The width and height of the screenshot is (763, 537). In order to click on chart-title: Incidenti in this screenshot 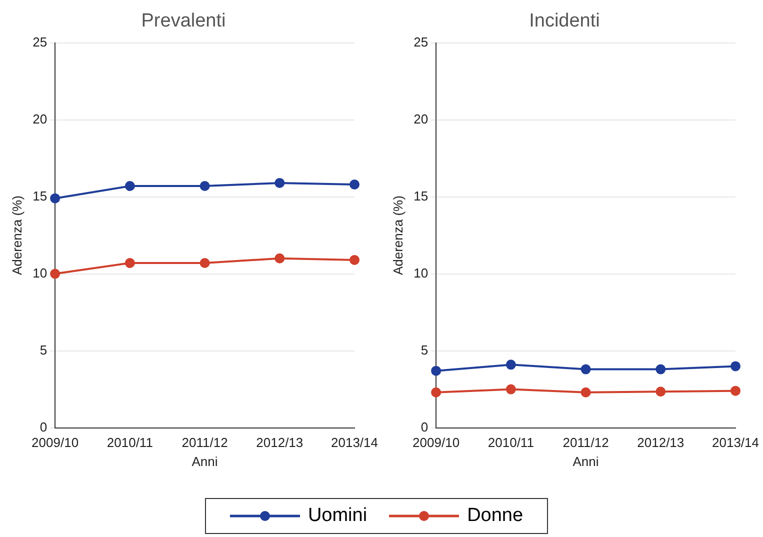, I will do `click(564, 21)`.